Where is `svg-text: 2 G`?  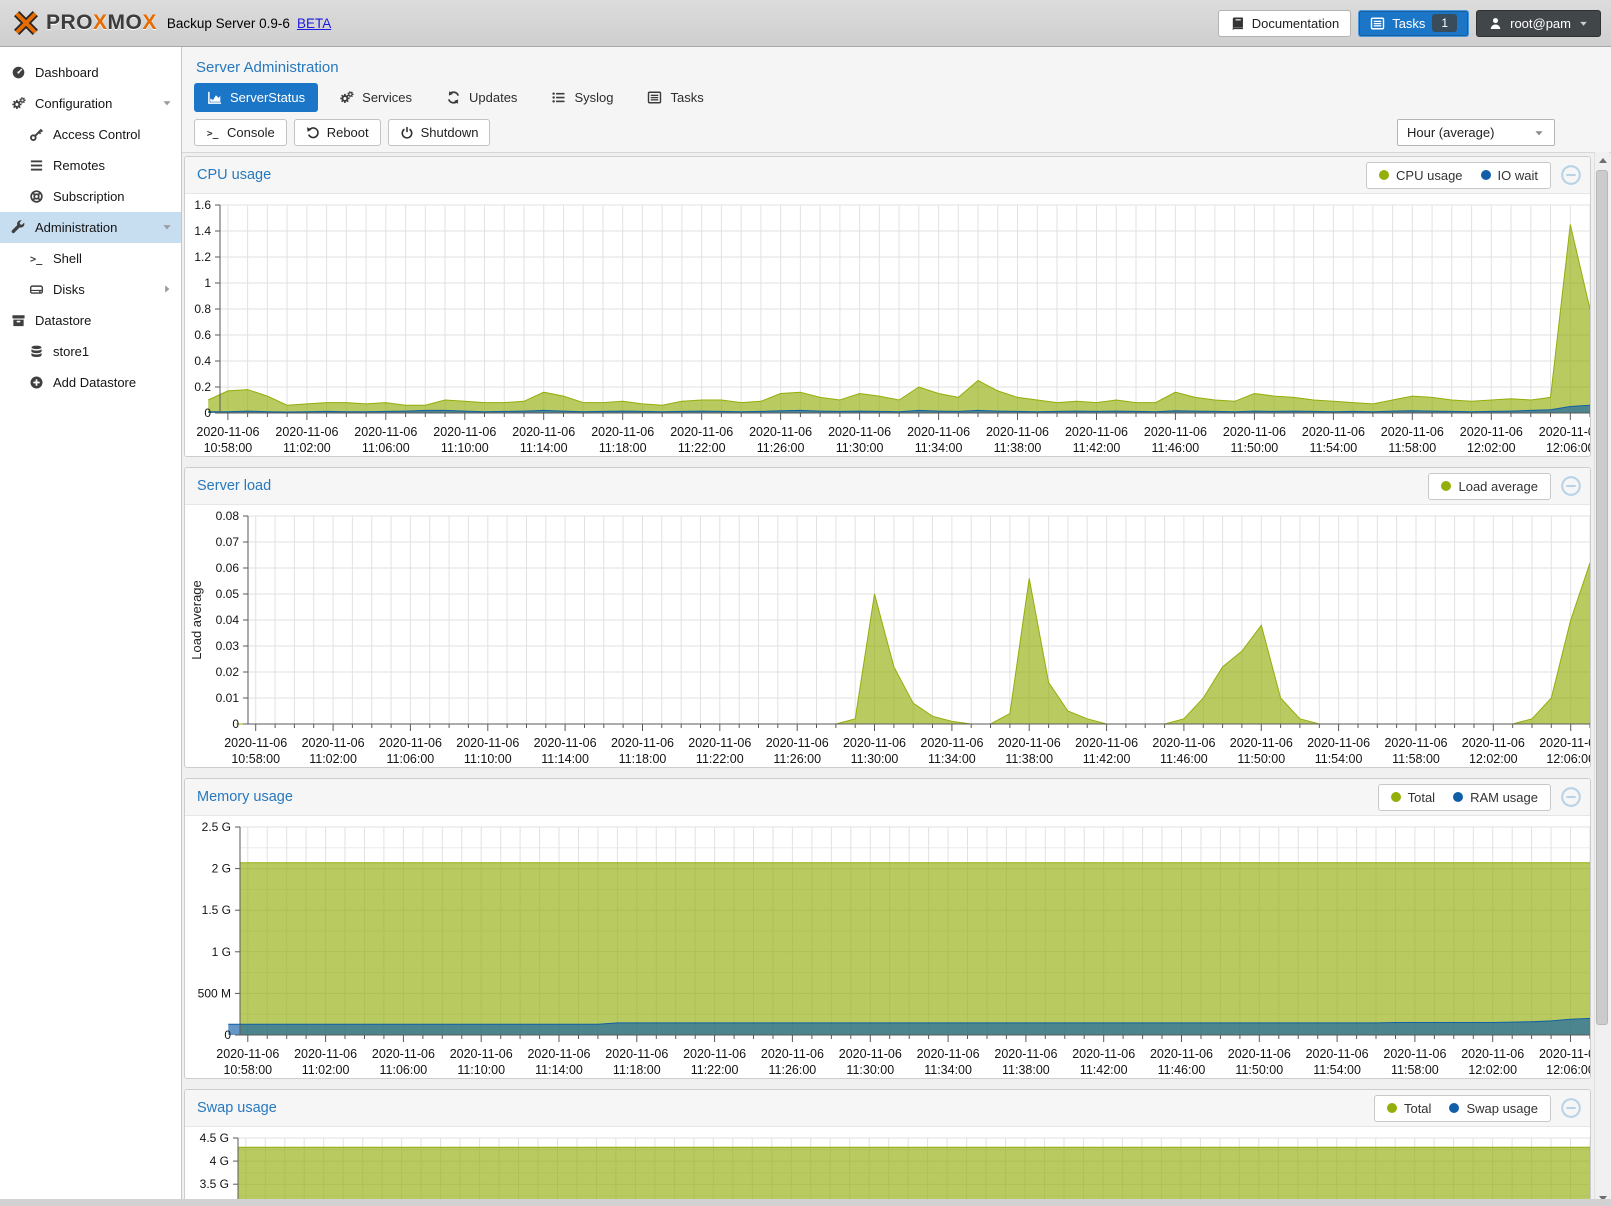 svg-text: 2 G is located at coordinates (221, 869).